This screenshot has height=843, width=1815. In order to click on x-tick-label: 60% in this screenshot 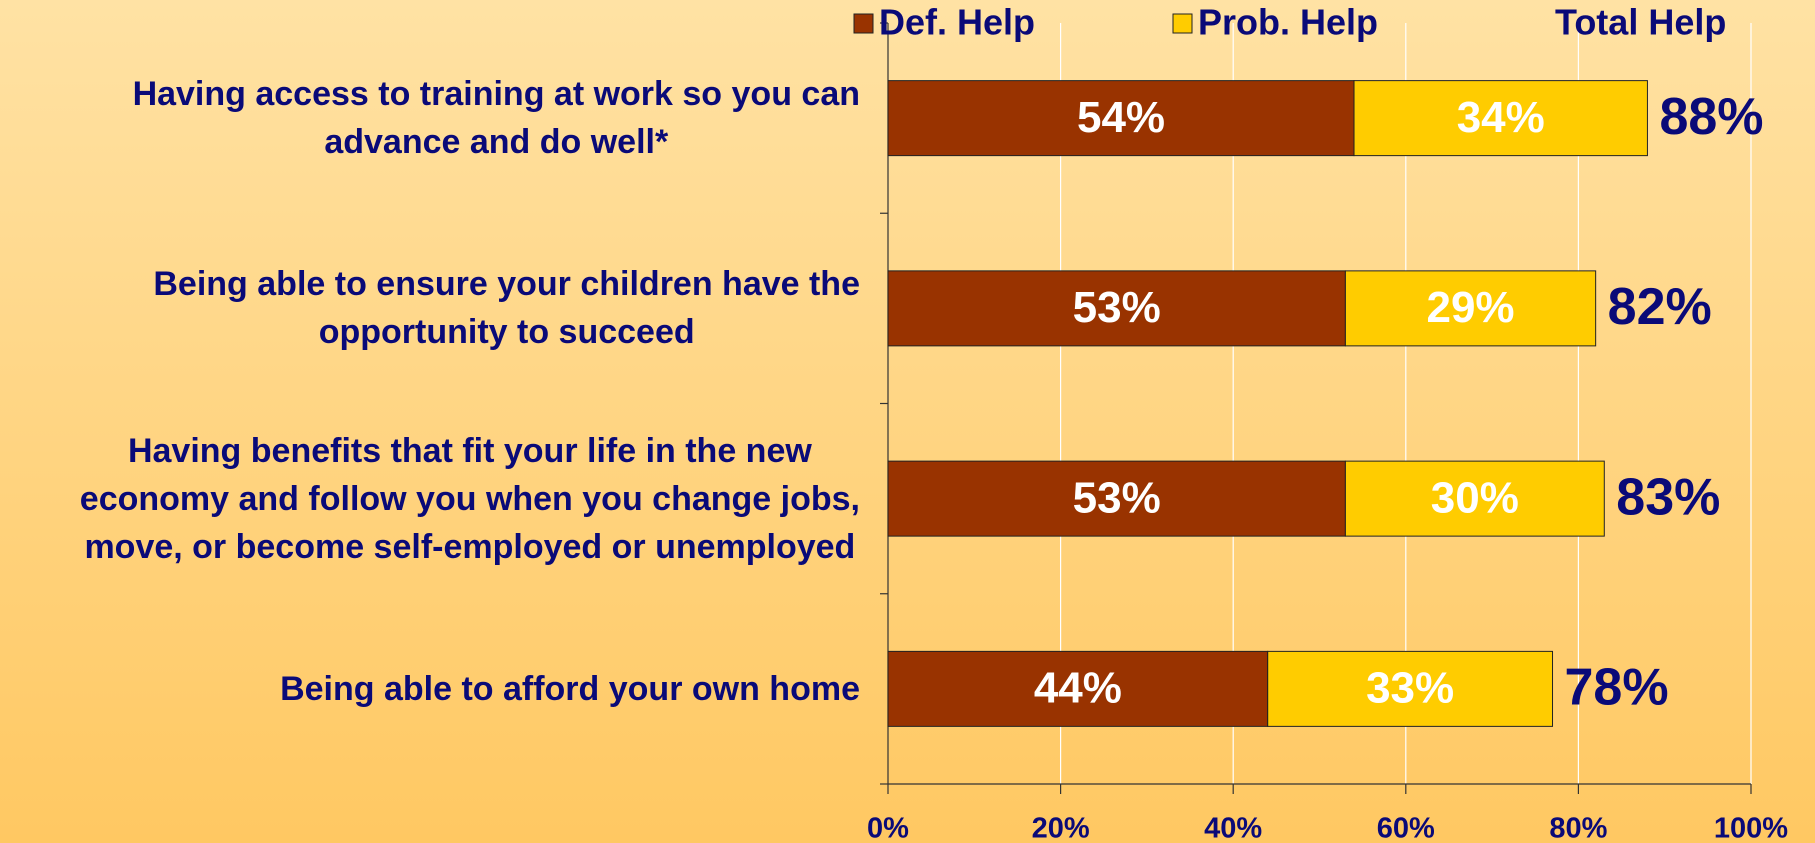, I will do `click(1406, 828)`.